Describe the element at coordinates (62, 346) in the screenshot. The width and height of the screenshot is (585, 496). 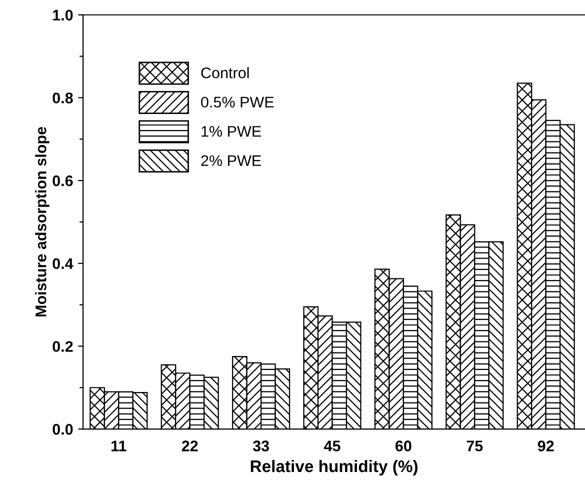
I see `y-tick-label: 0.2` at that location.